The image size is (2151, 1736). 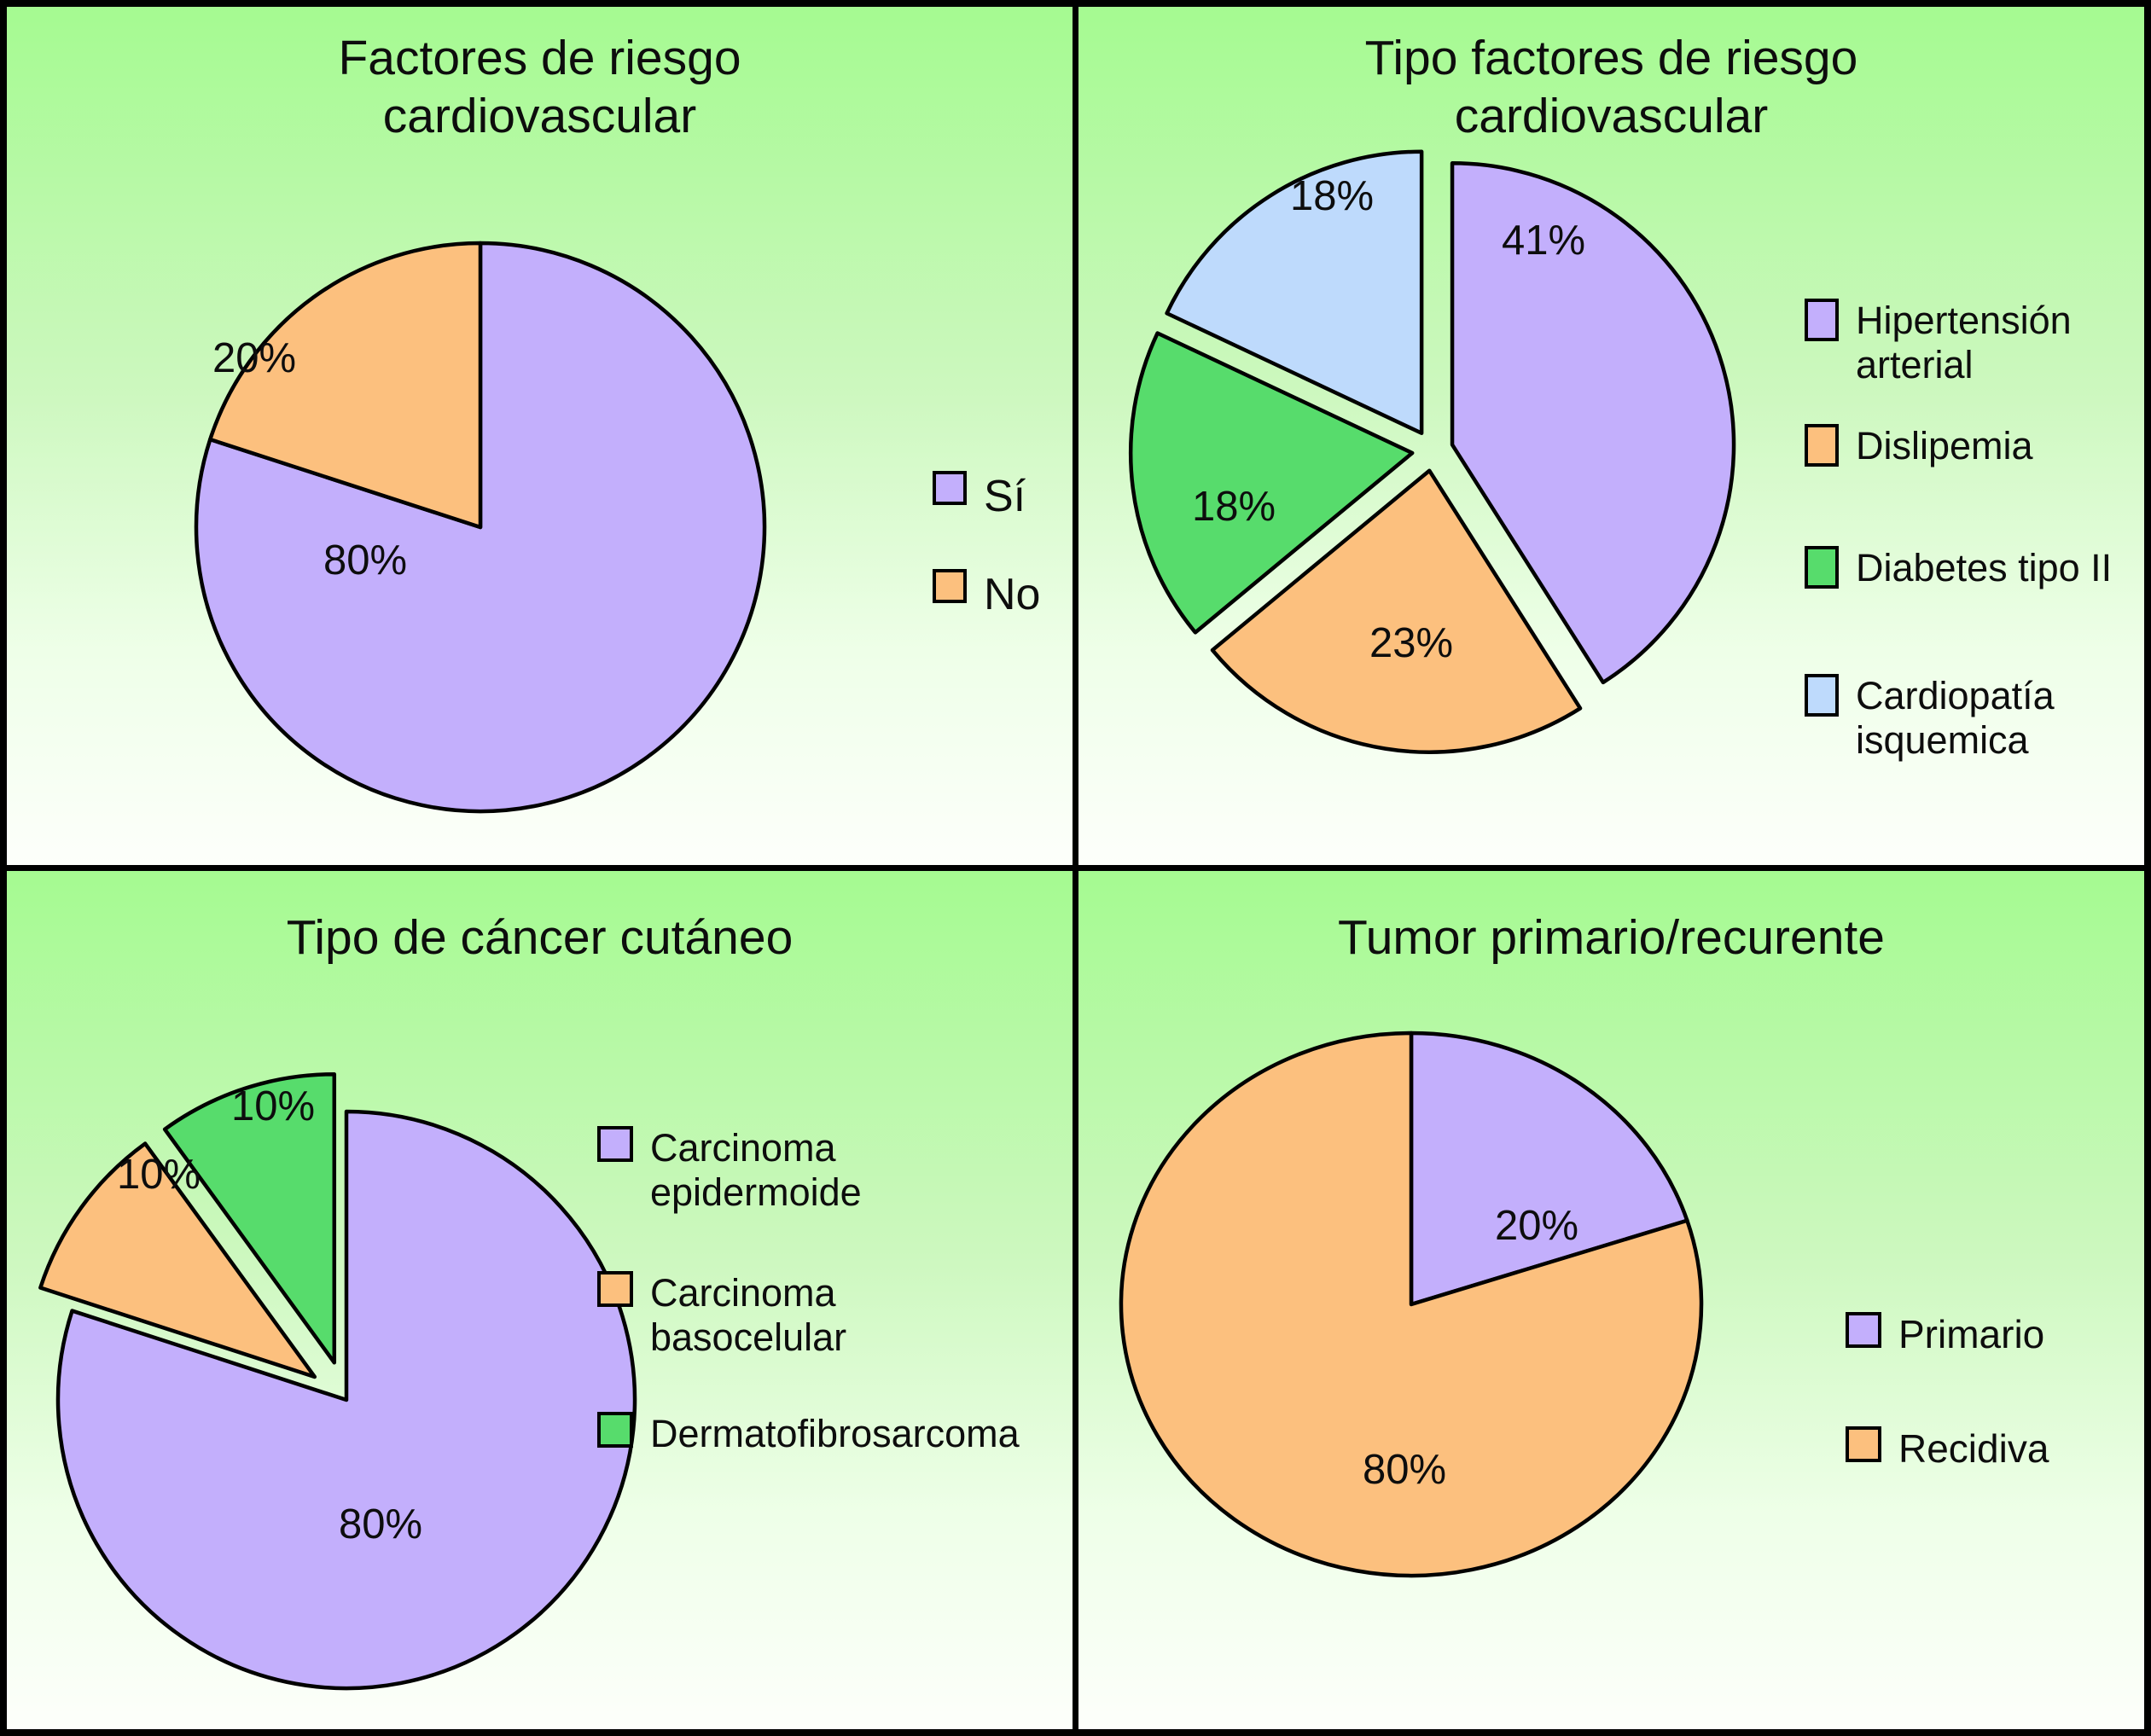 What do you see at coordinates (756, 1170) in the screenshot?
I see `legend-label: Carcinoma epidermoide` at bounding box center [756, 1170].